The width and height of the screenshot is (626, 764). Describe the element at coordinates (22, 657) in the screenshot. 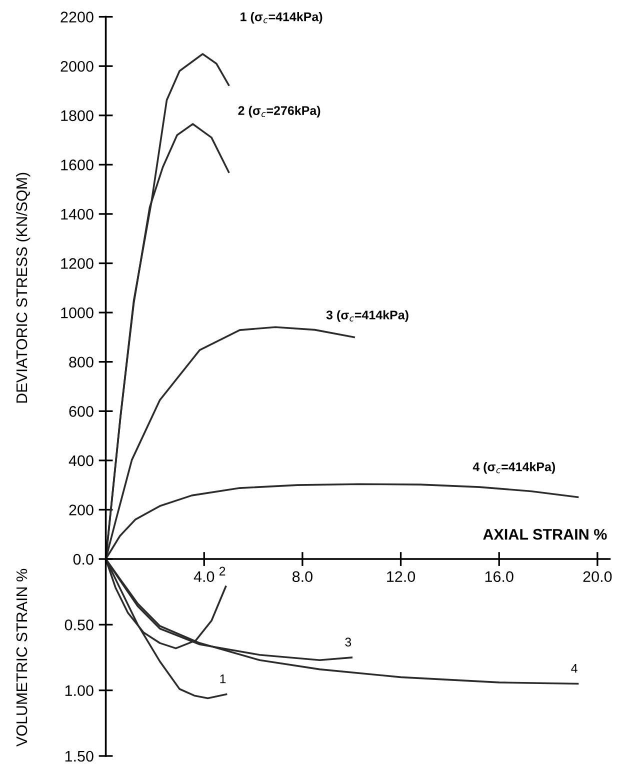

I see `y-axis-title: VOLUMETRIC STRAIN %` at that location.